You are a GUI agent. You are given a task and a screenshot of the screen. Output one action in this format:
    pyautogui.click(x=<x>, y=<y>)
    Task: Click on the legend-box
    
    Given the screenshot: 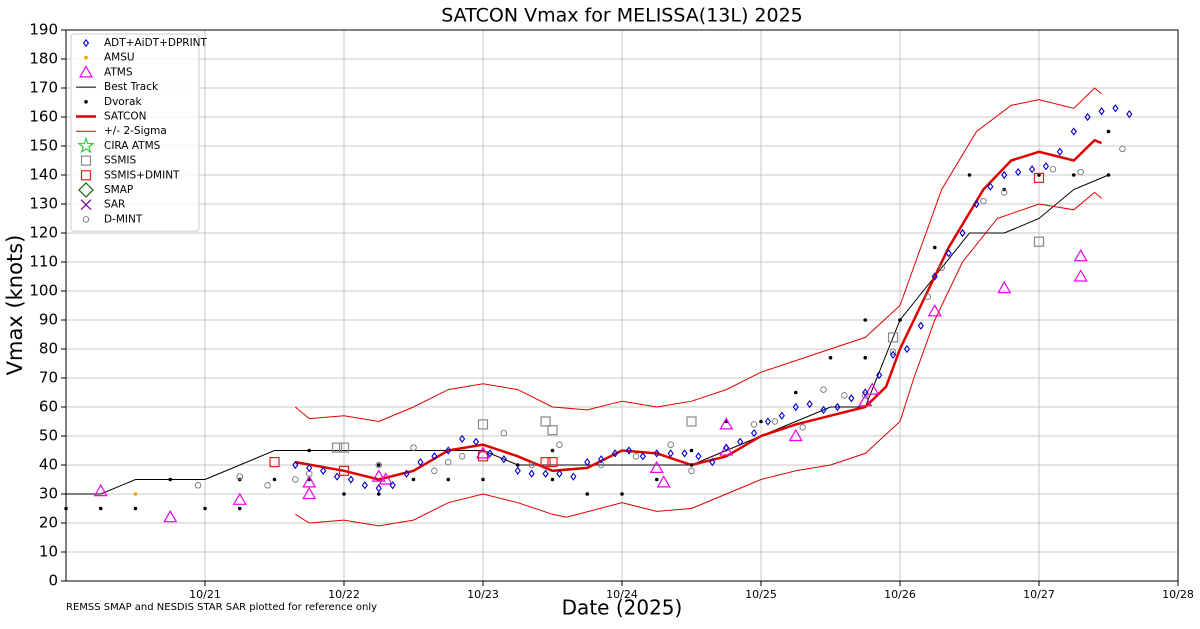 What is the action you would take?
    pyautogui.click(x=135, y=132)
    